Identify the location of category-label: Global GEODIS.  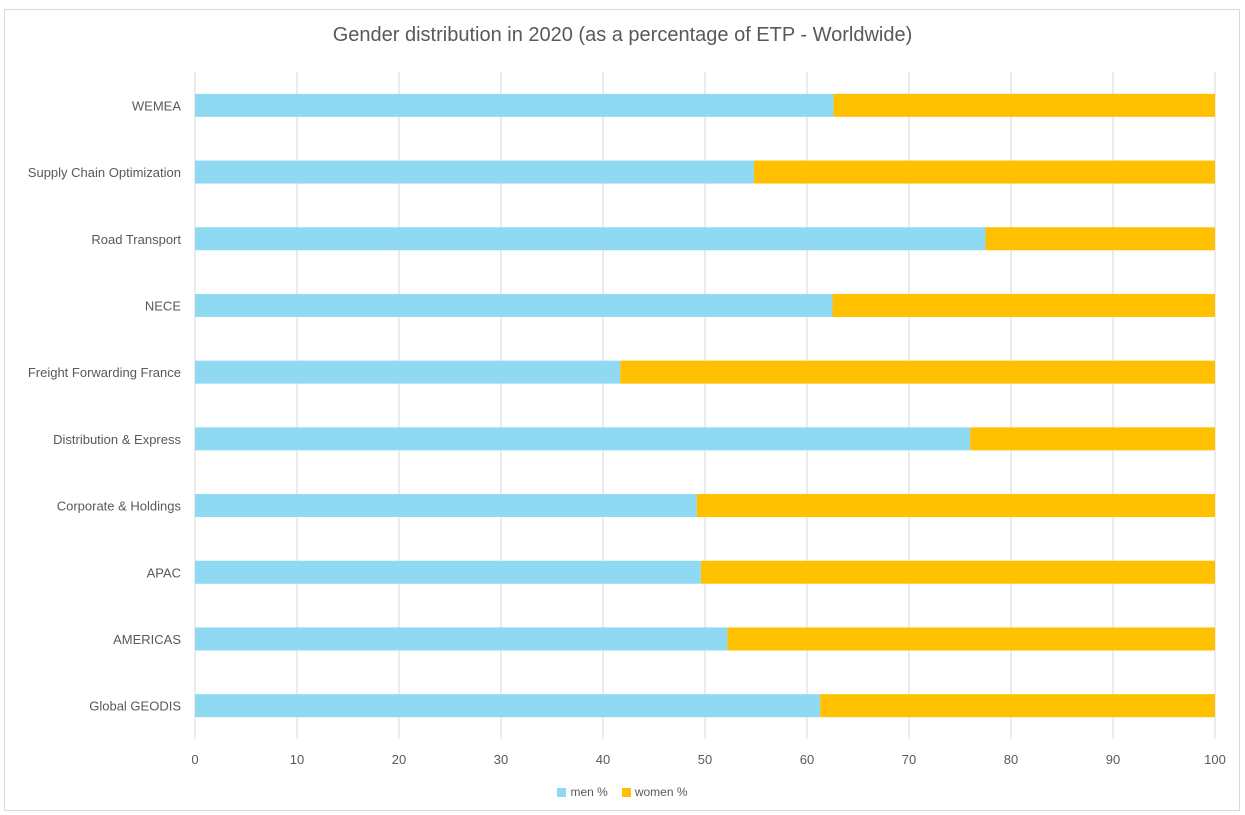
(135, 706).